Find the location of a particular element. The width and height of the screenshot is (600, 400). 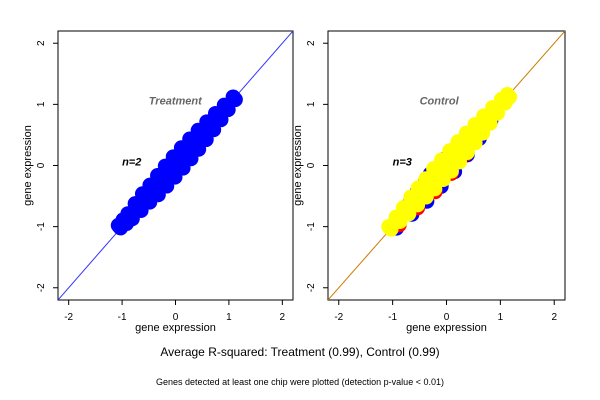

panel-2-y-tick-label: -2 is located at coordinates (311, 287).